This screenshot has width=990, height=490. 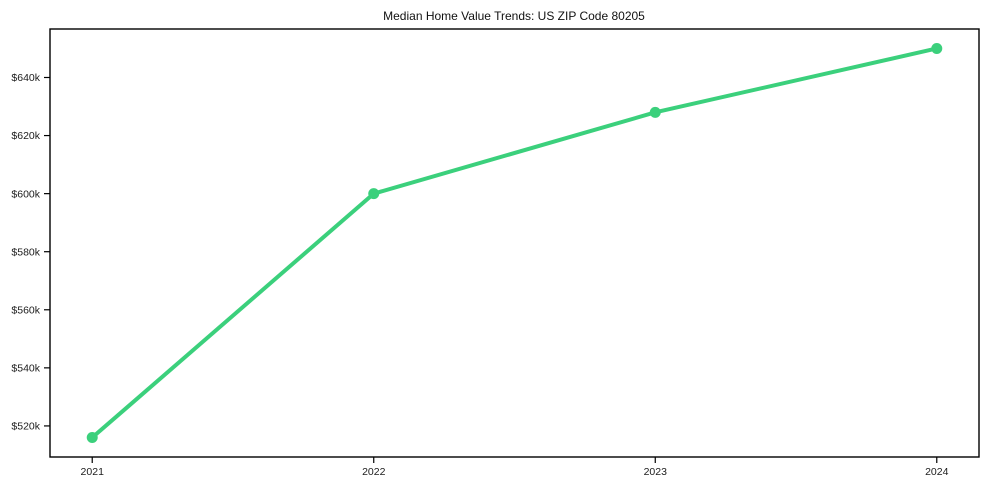 What do you see at coordinates (25, 310) in the screenshot?
I see `y-tick-label: $560k` at bounding box center [25, 310].